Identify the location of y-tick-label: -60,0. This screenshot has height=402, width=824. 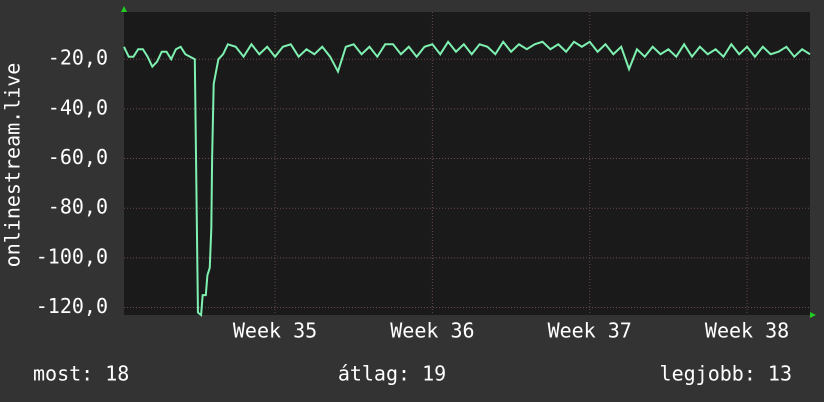
(78, 157).